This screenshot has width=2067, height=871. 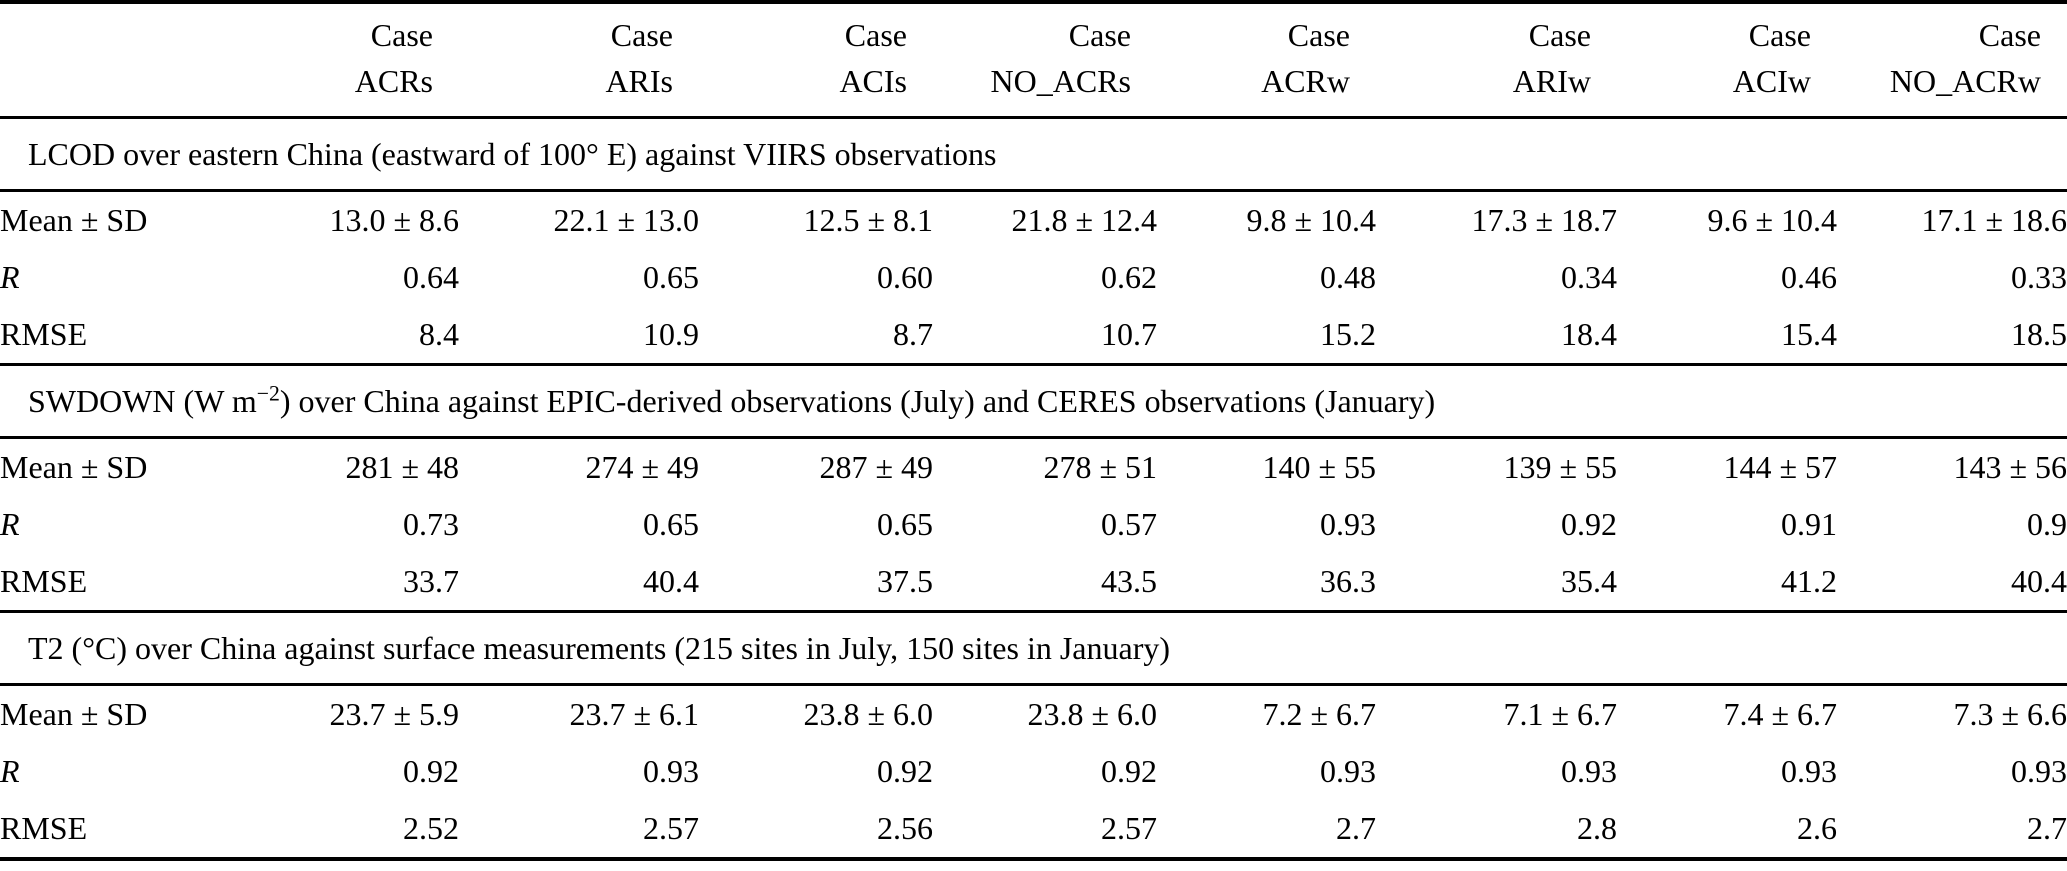 What do you see at coordinates (1266, 60) in the screenshot?
I see `column-header: Case ACRw` at bounding box center [1266, 60].